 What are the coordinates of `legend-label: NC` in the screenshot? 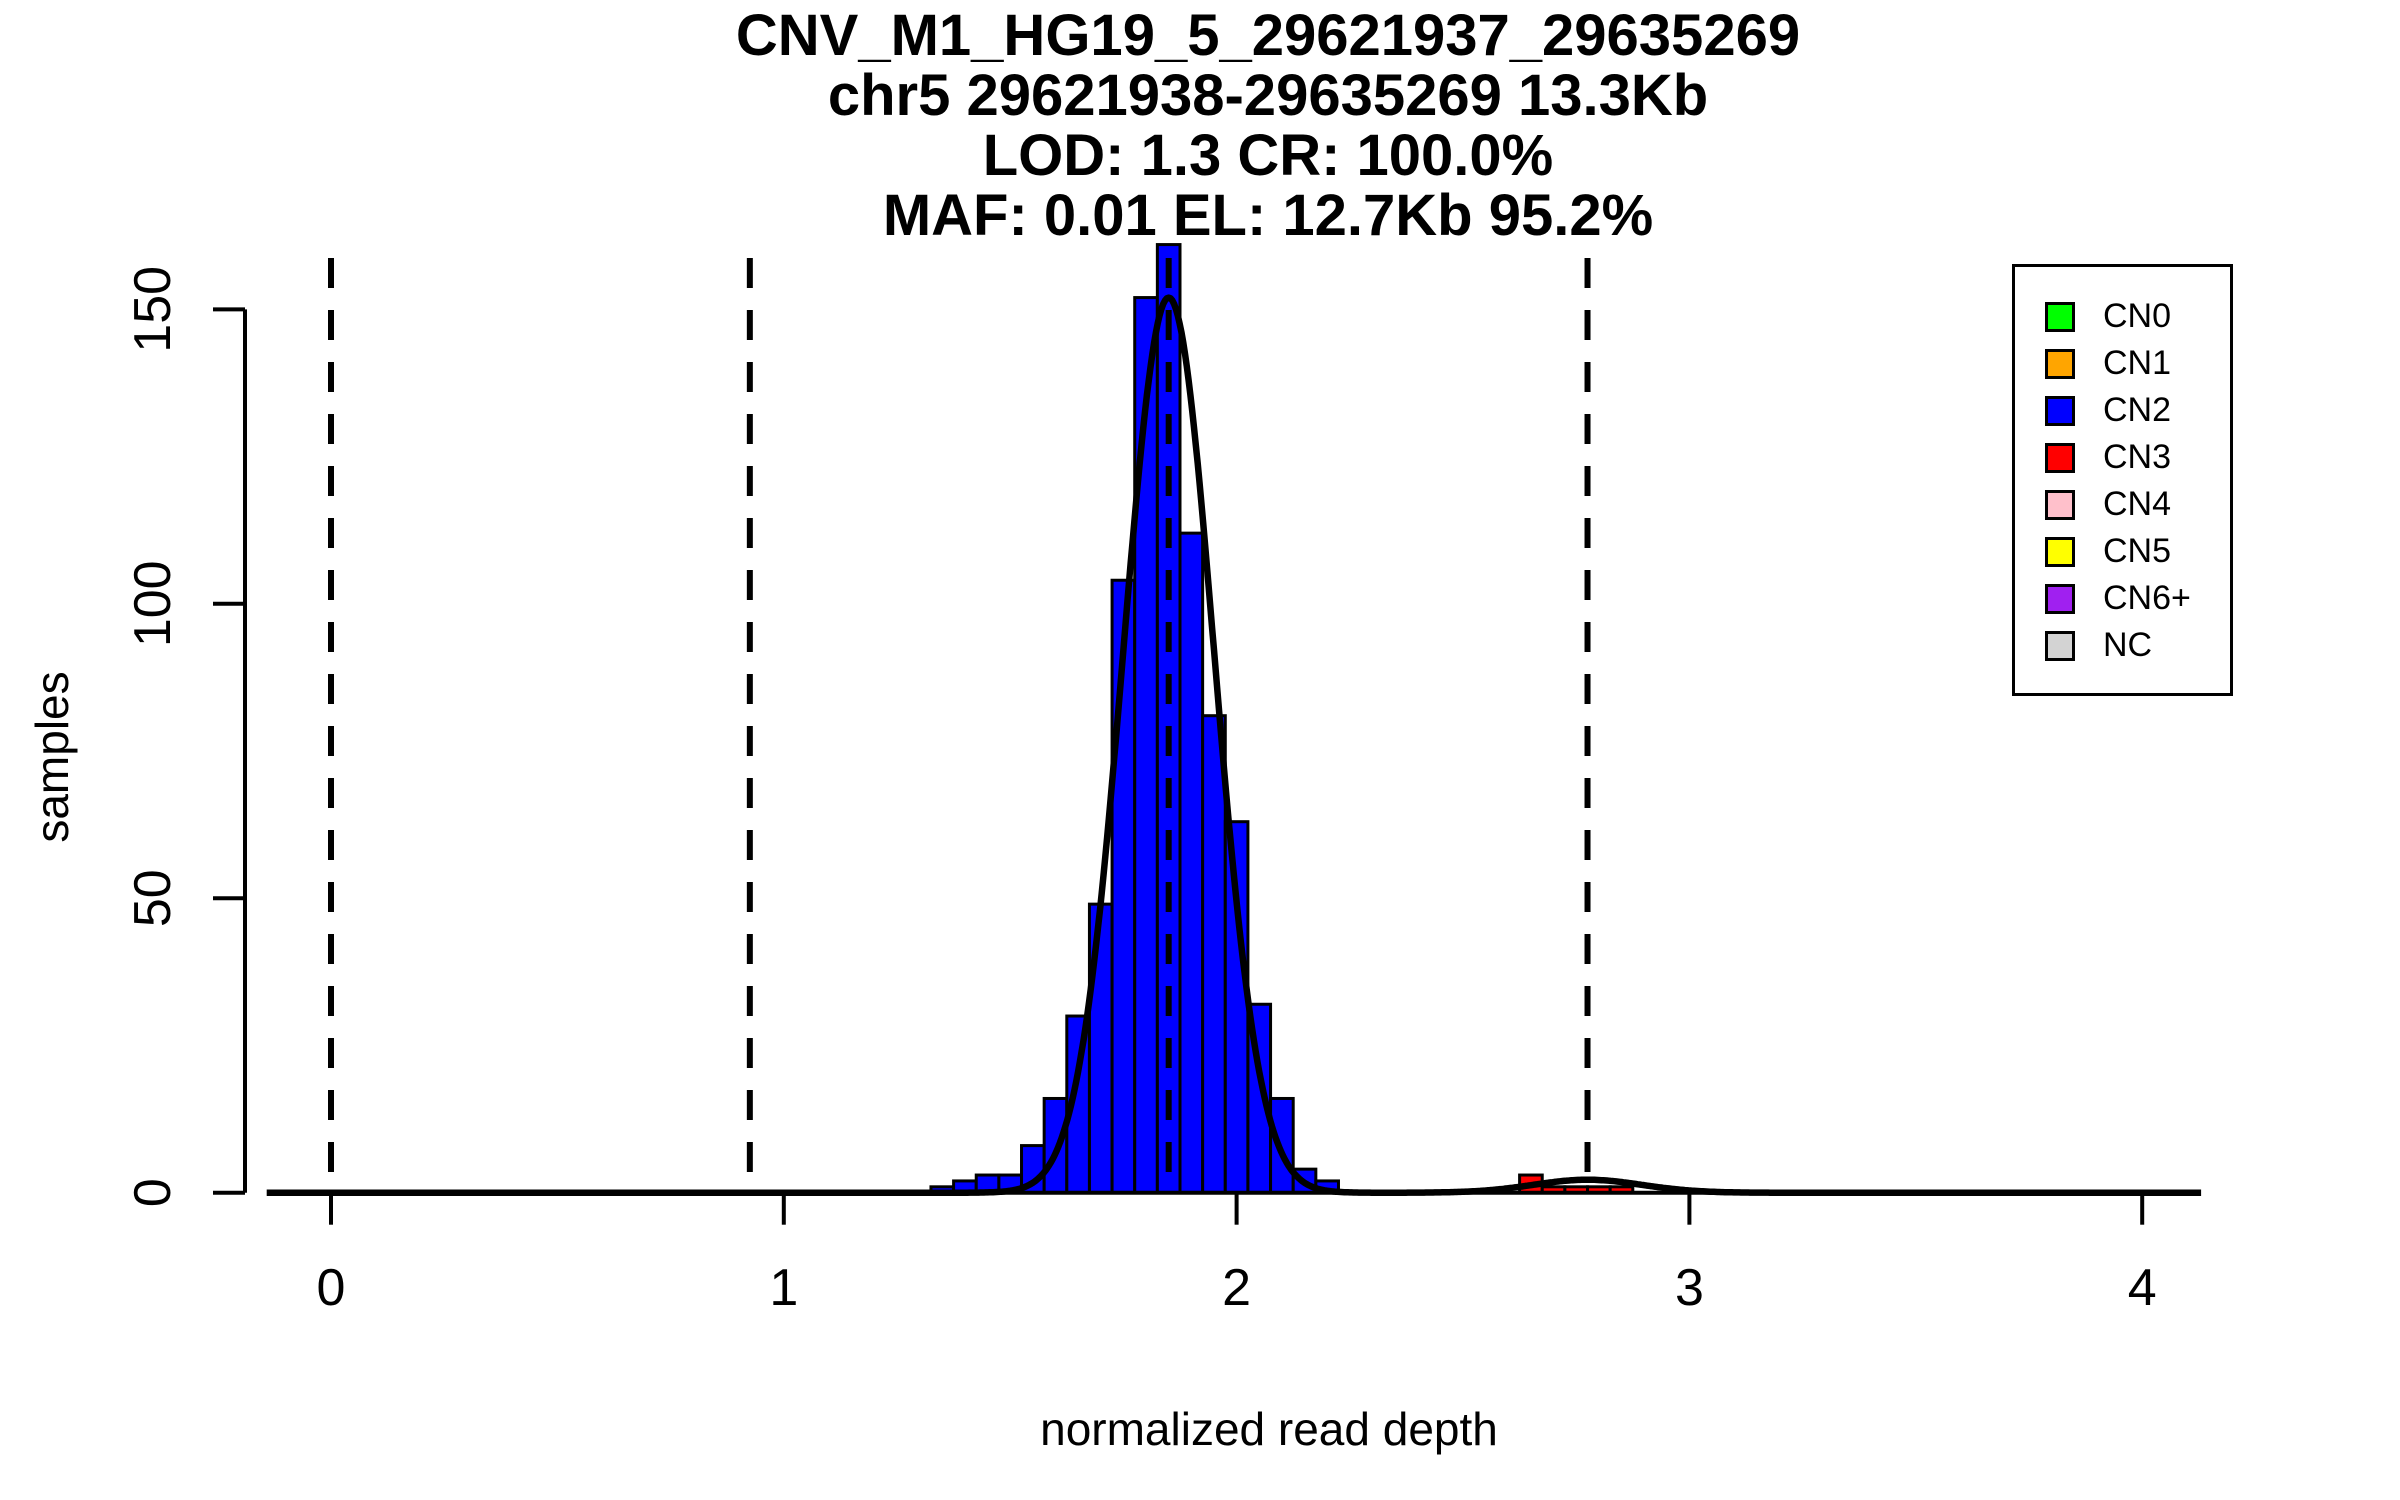 It's located at (2128, 645).